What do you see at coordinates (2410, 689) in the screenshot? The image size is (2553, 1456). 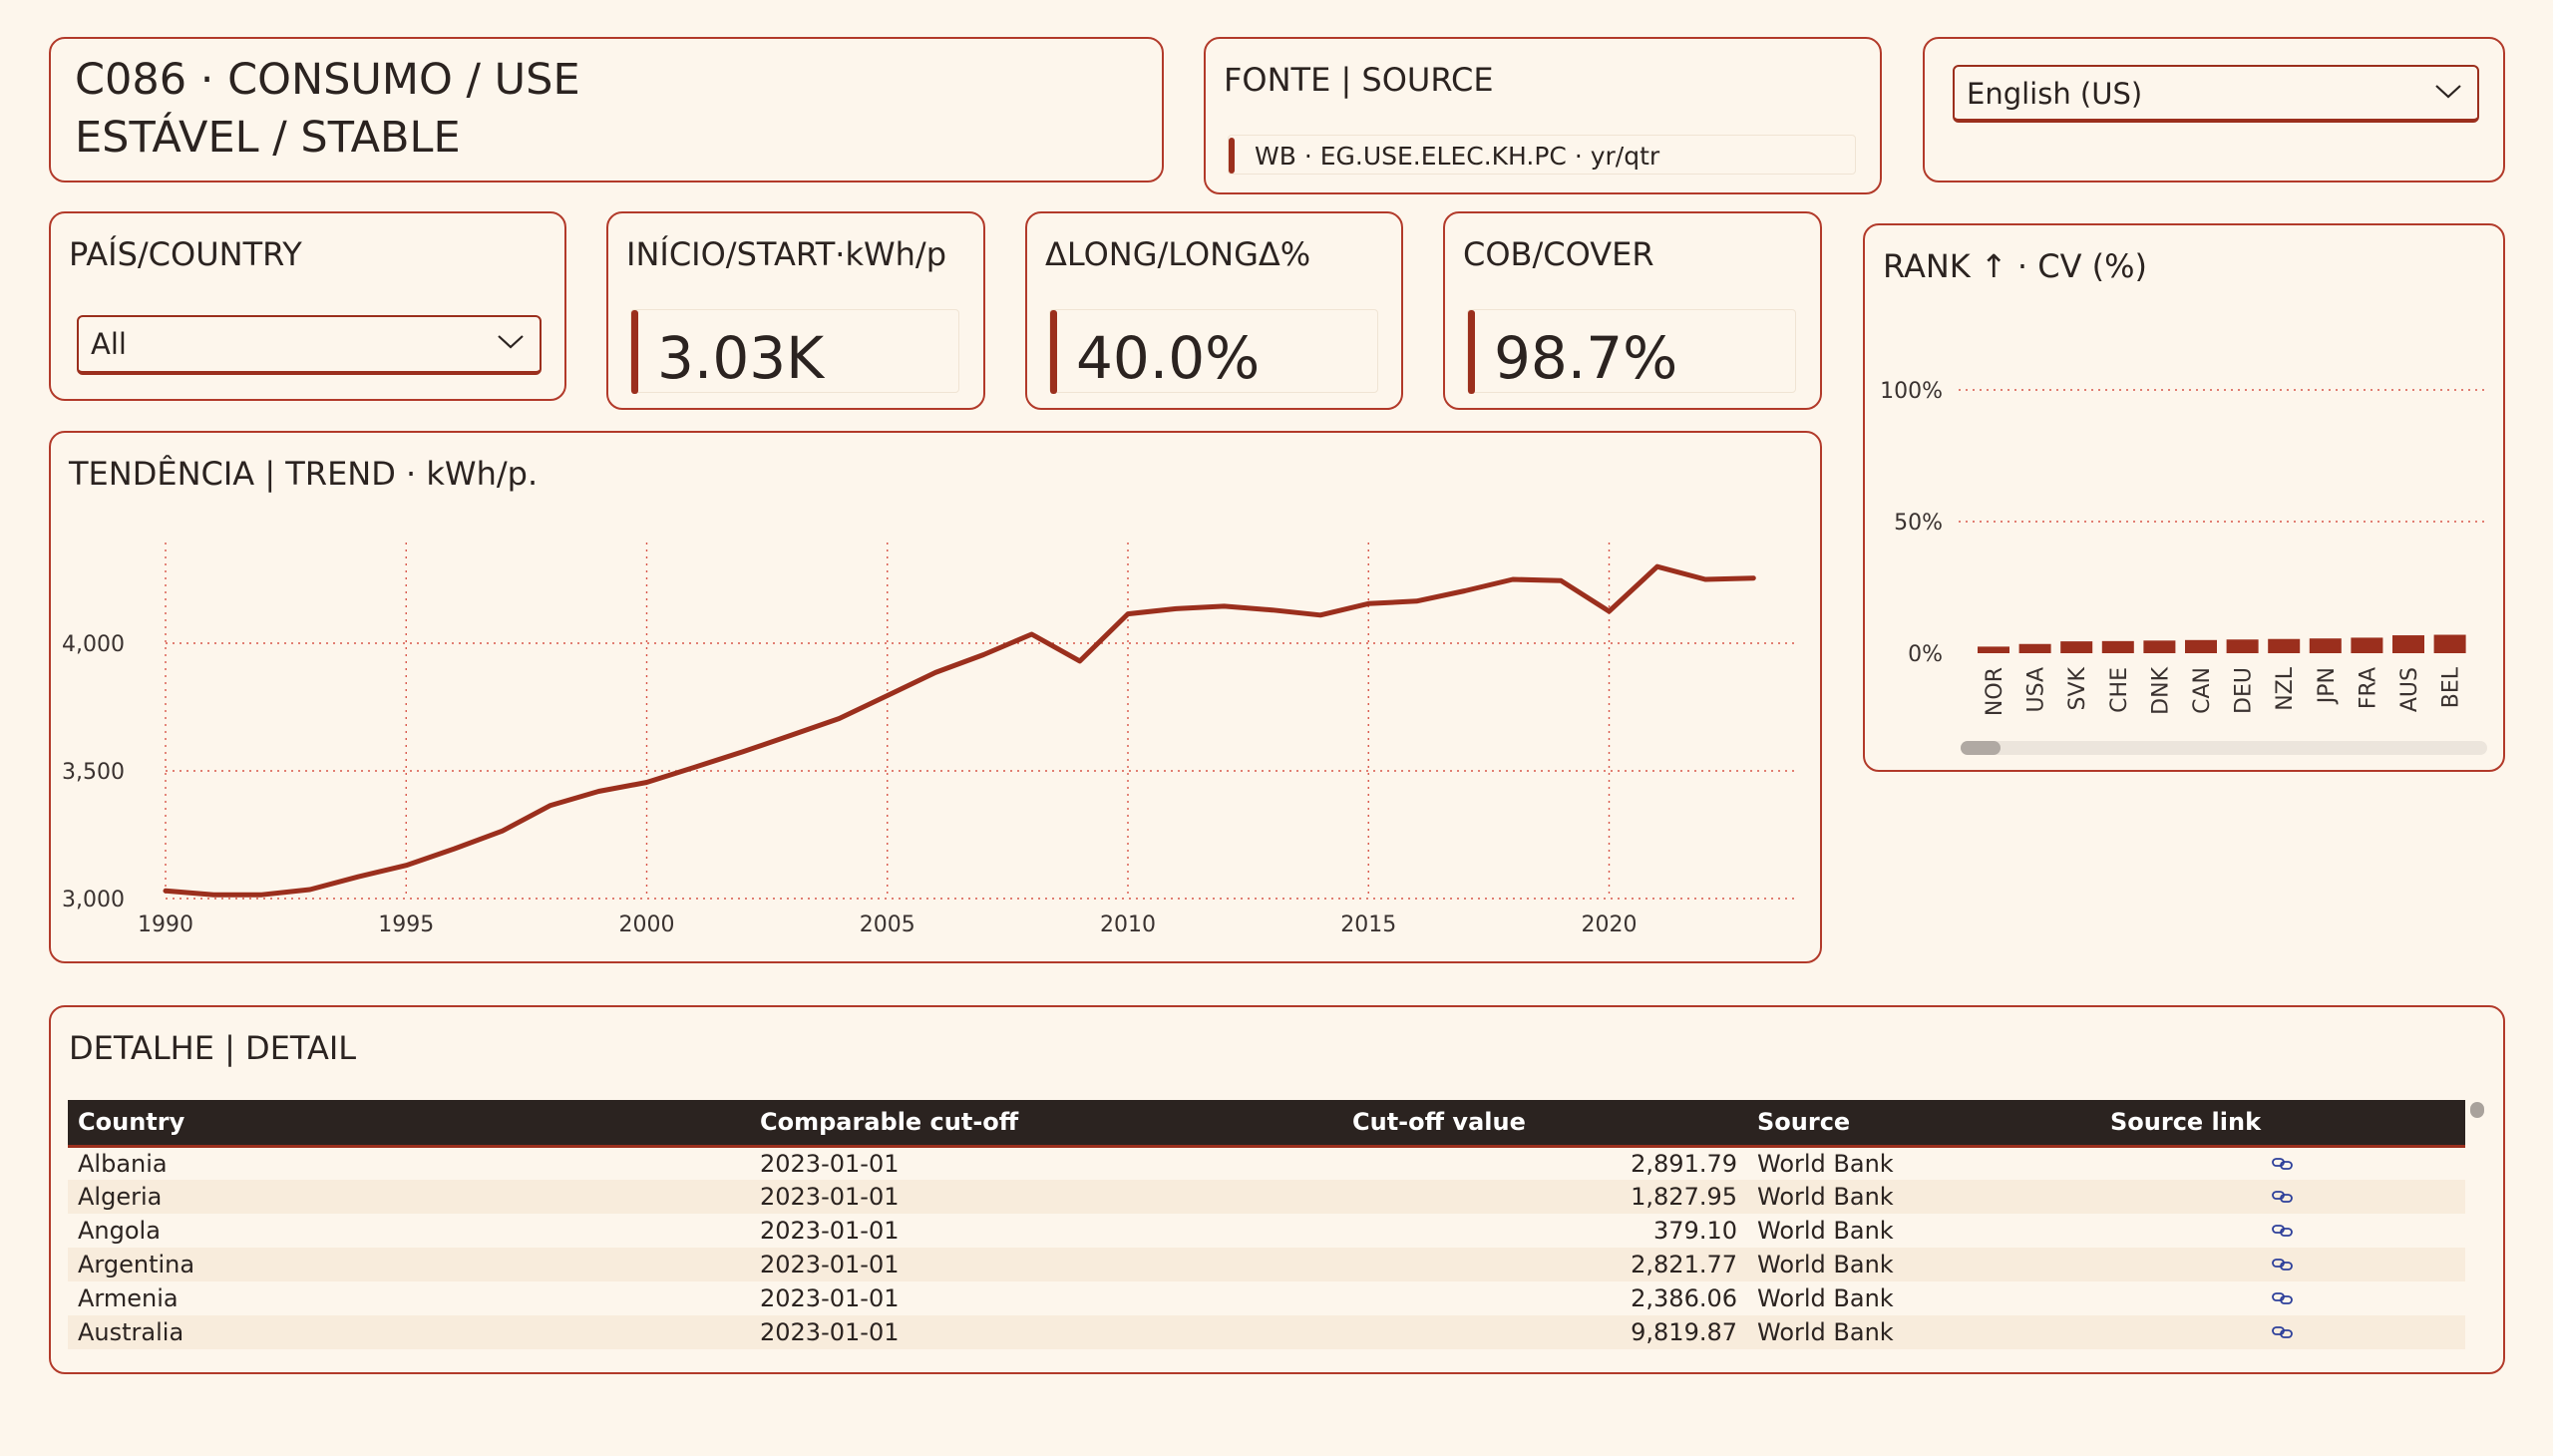 I see `x-tick-label: AUS` at bounding box center [2410, 689].